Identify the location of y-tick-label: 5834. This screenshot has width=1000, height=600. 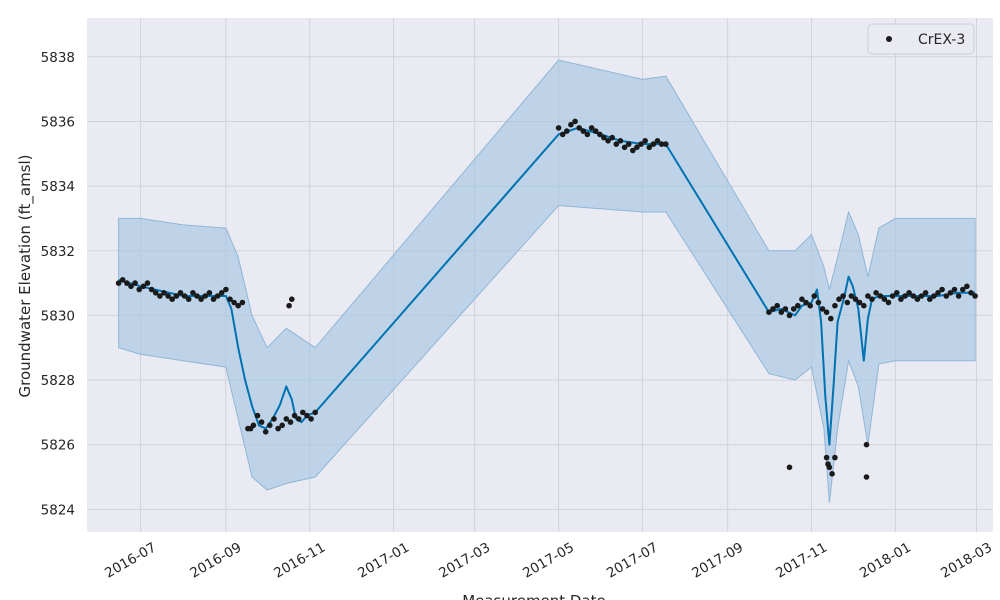
(58, 187).